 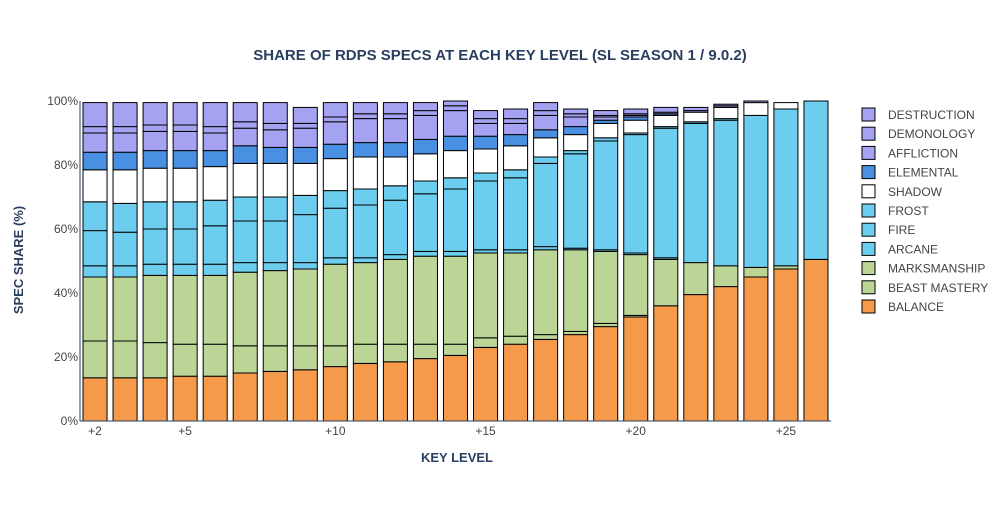 I want to click on legend-item-demonology: DEMONOLOGY, so click(x=918, y=133).